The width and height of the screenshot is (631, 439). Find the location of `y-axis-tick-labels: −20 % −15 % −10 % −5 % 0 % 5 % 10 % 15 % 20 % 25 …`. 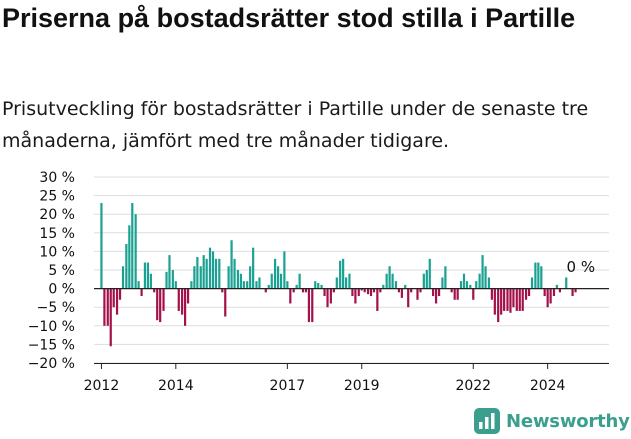

y-axis-tick-labels: −20 % −15 % −10 % −5 % 0 % 5 % 10 % 15 % 20 % 25 … is located at coordinates (51, 271).